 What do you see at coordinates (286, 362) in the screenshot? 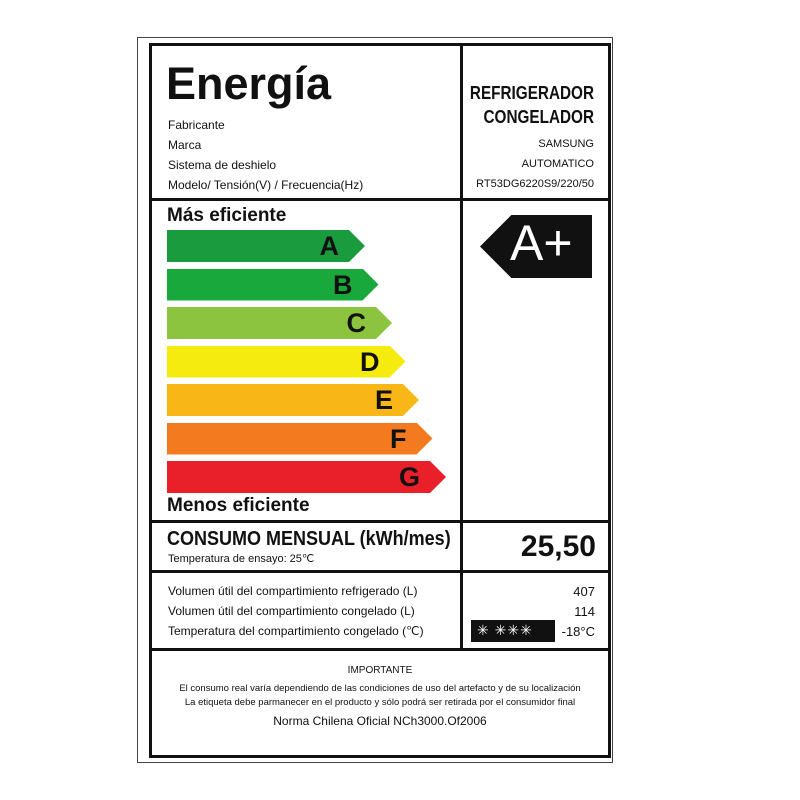
I see `energy-class-bar-d: D` at bounding box center [286, 362].